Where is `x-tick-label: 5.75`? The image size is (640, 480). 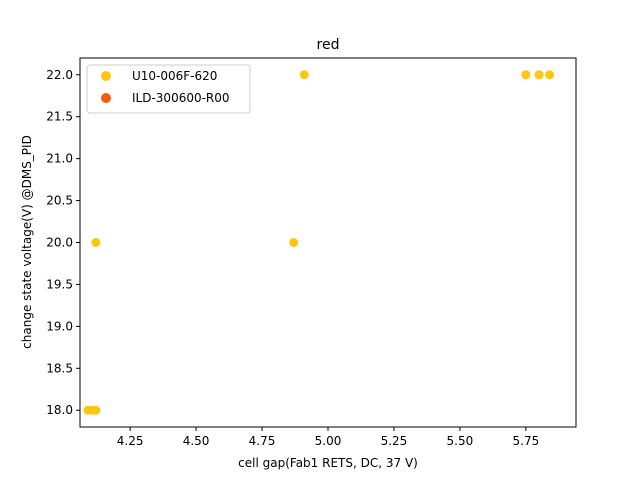 x-tick-label: 5.75 is located at coordinates (526, 441).